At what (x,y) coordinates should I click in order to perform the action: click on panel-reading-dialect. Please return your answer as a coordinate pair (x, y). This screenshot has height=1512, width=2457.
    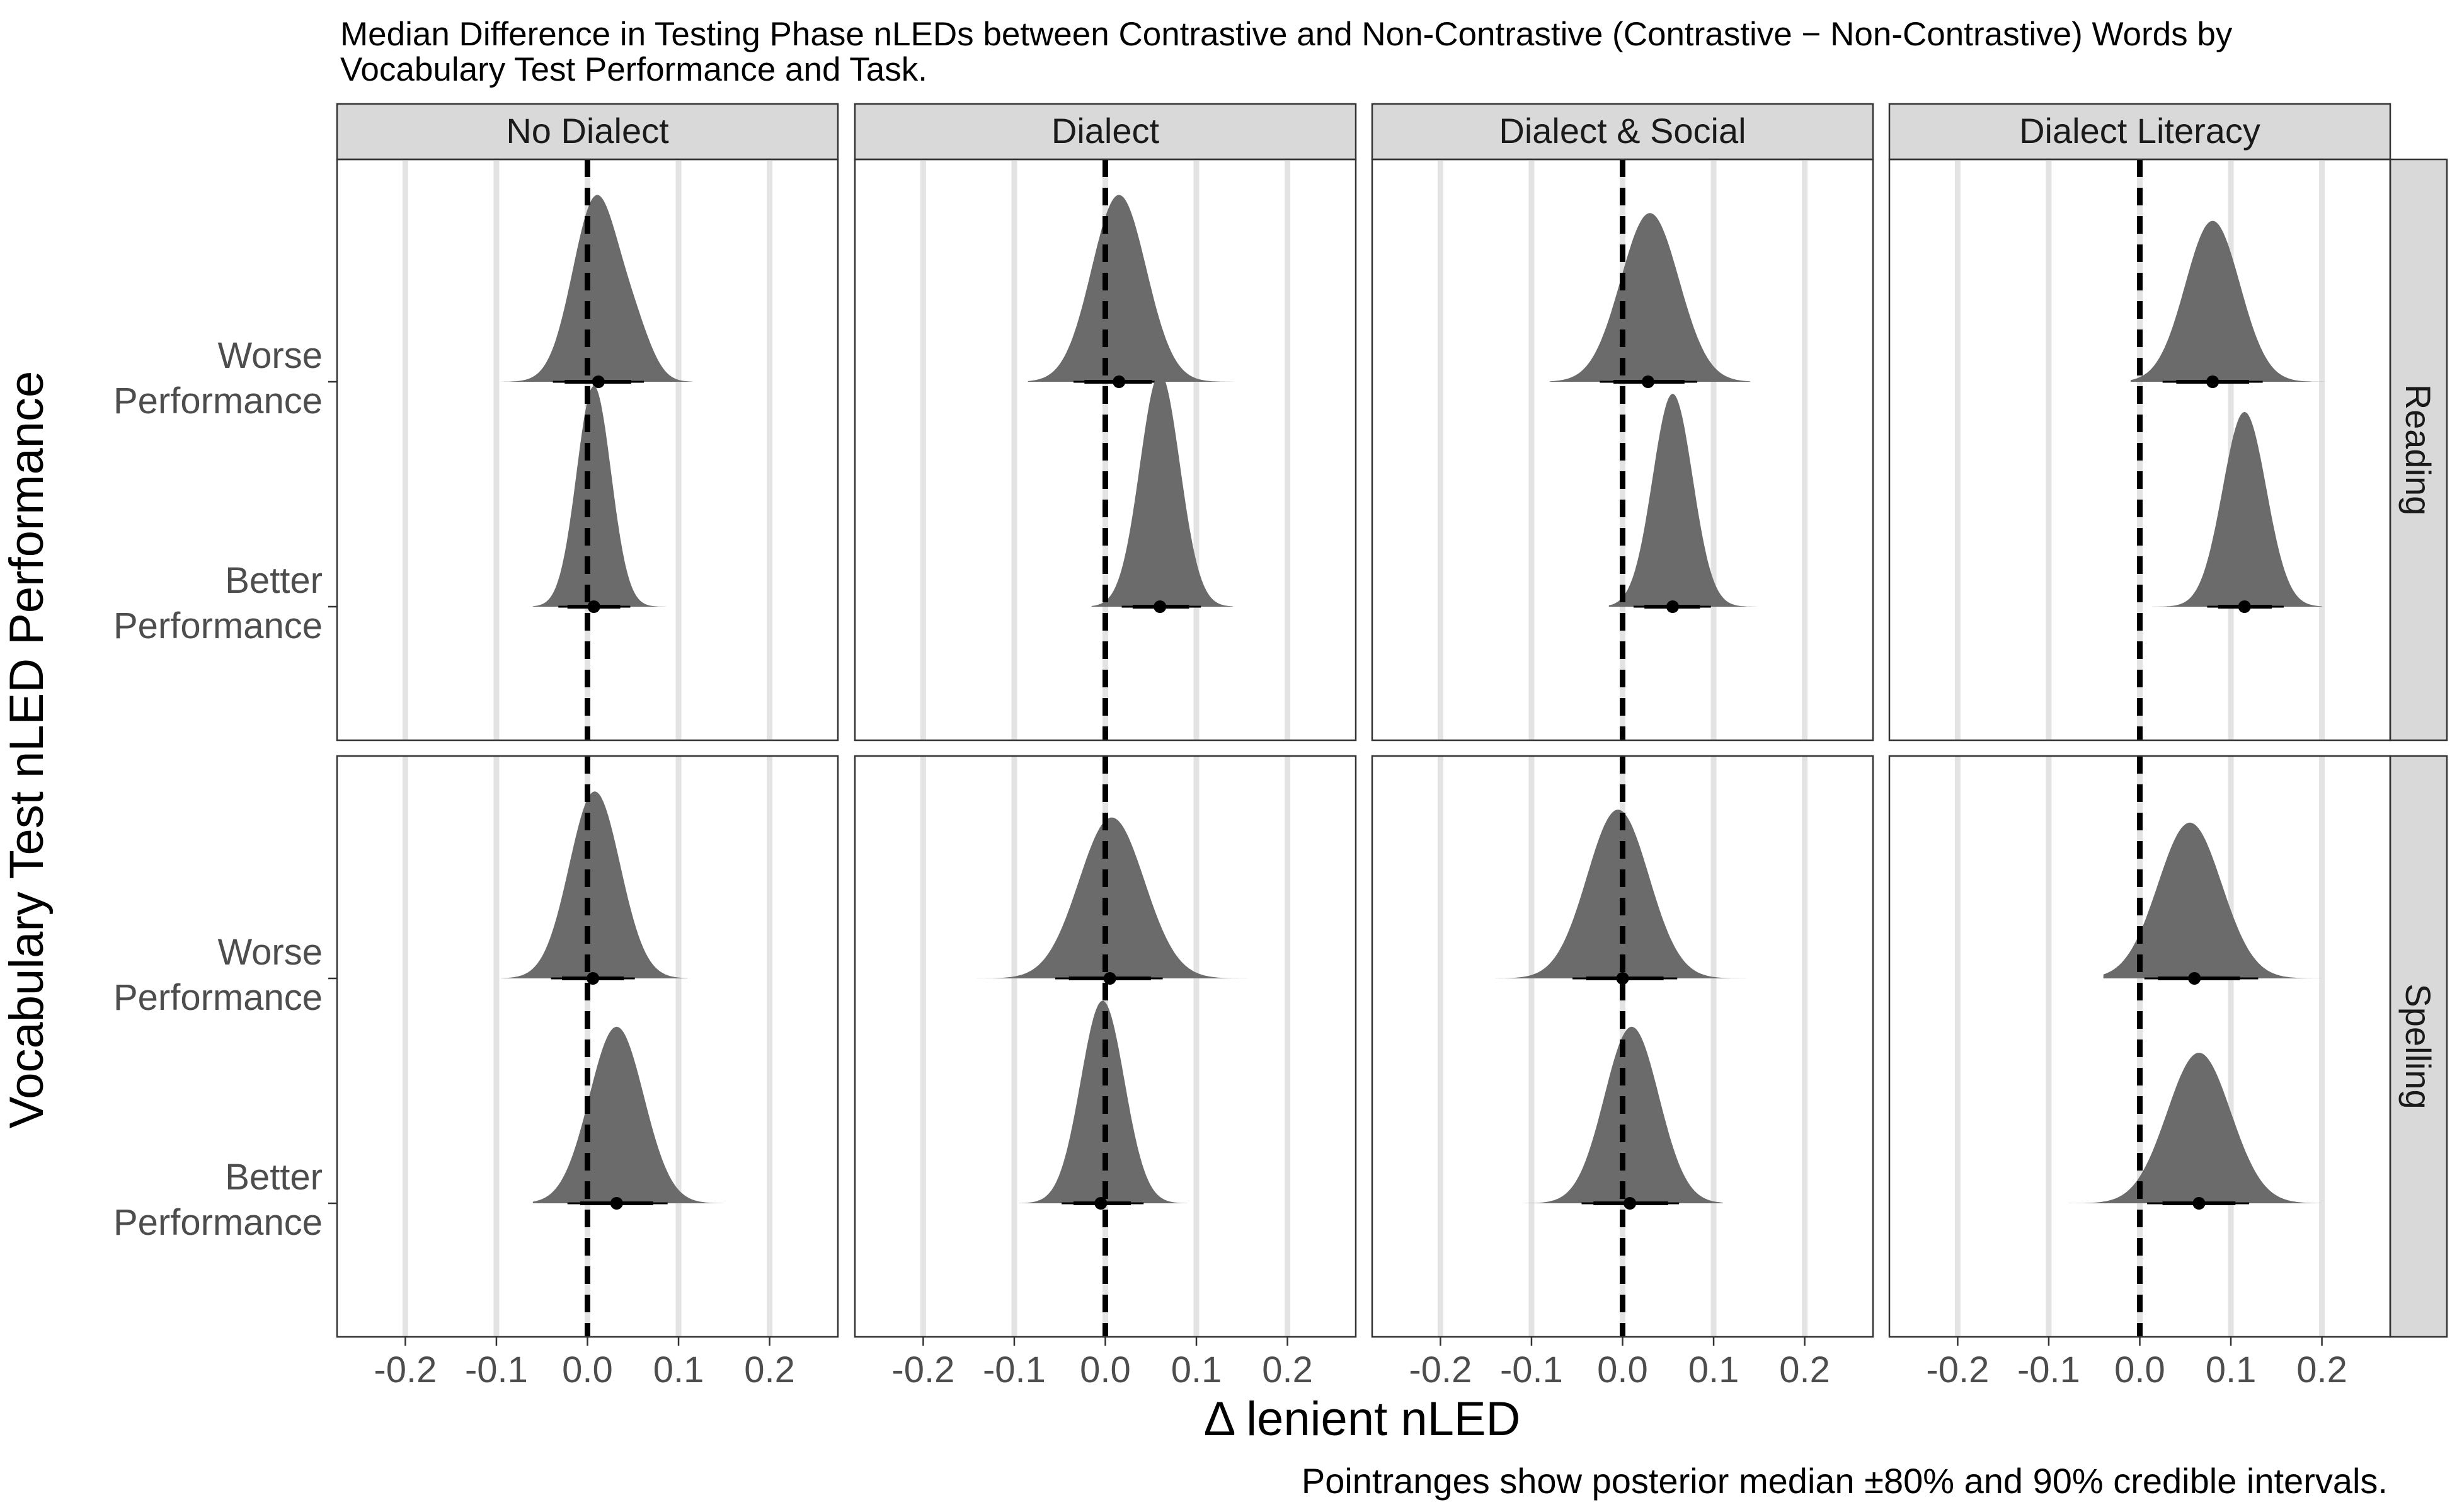
    Looking at the image, I should click on (1105, 450).